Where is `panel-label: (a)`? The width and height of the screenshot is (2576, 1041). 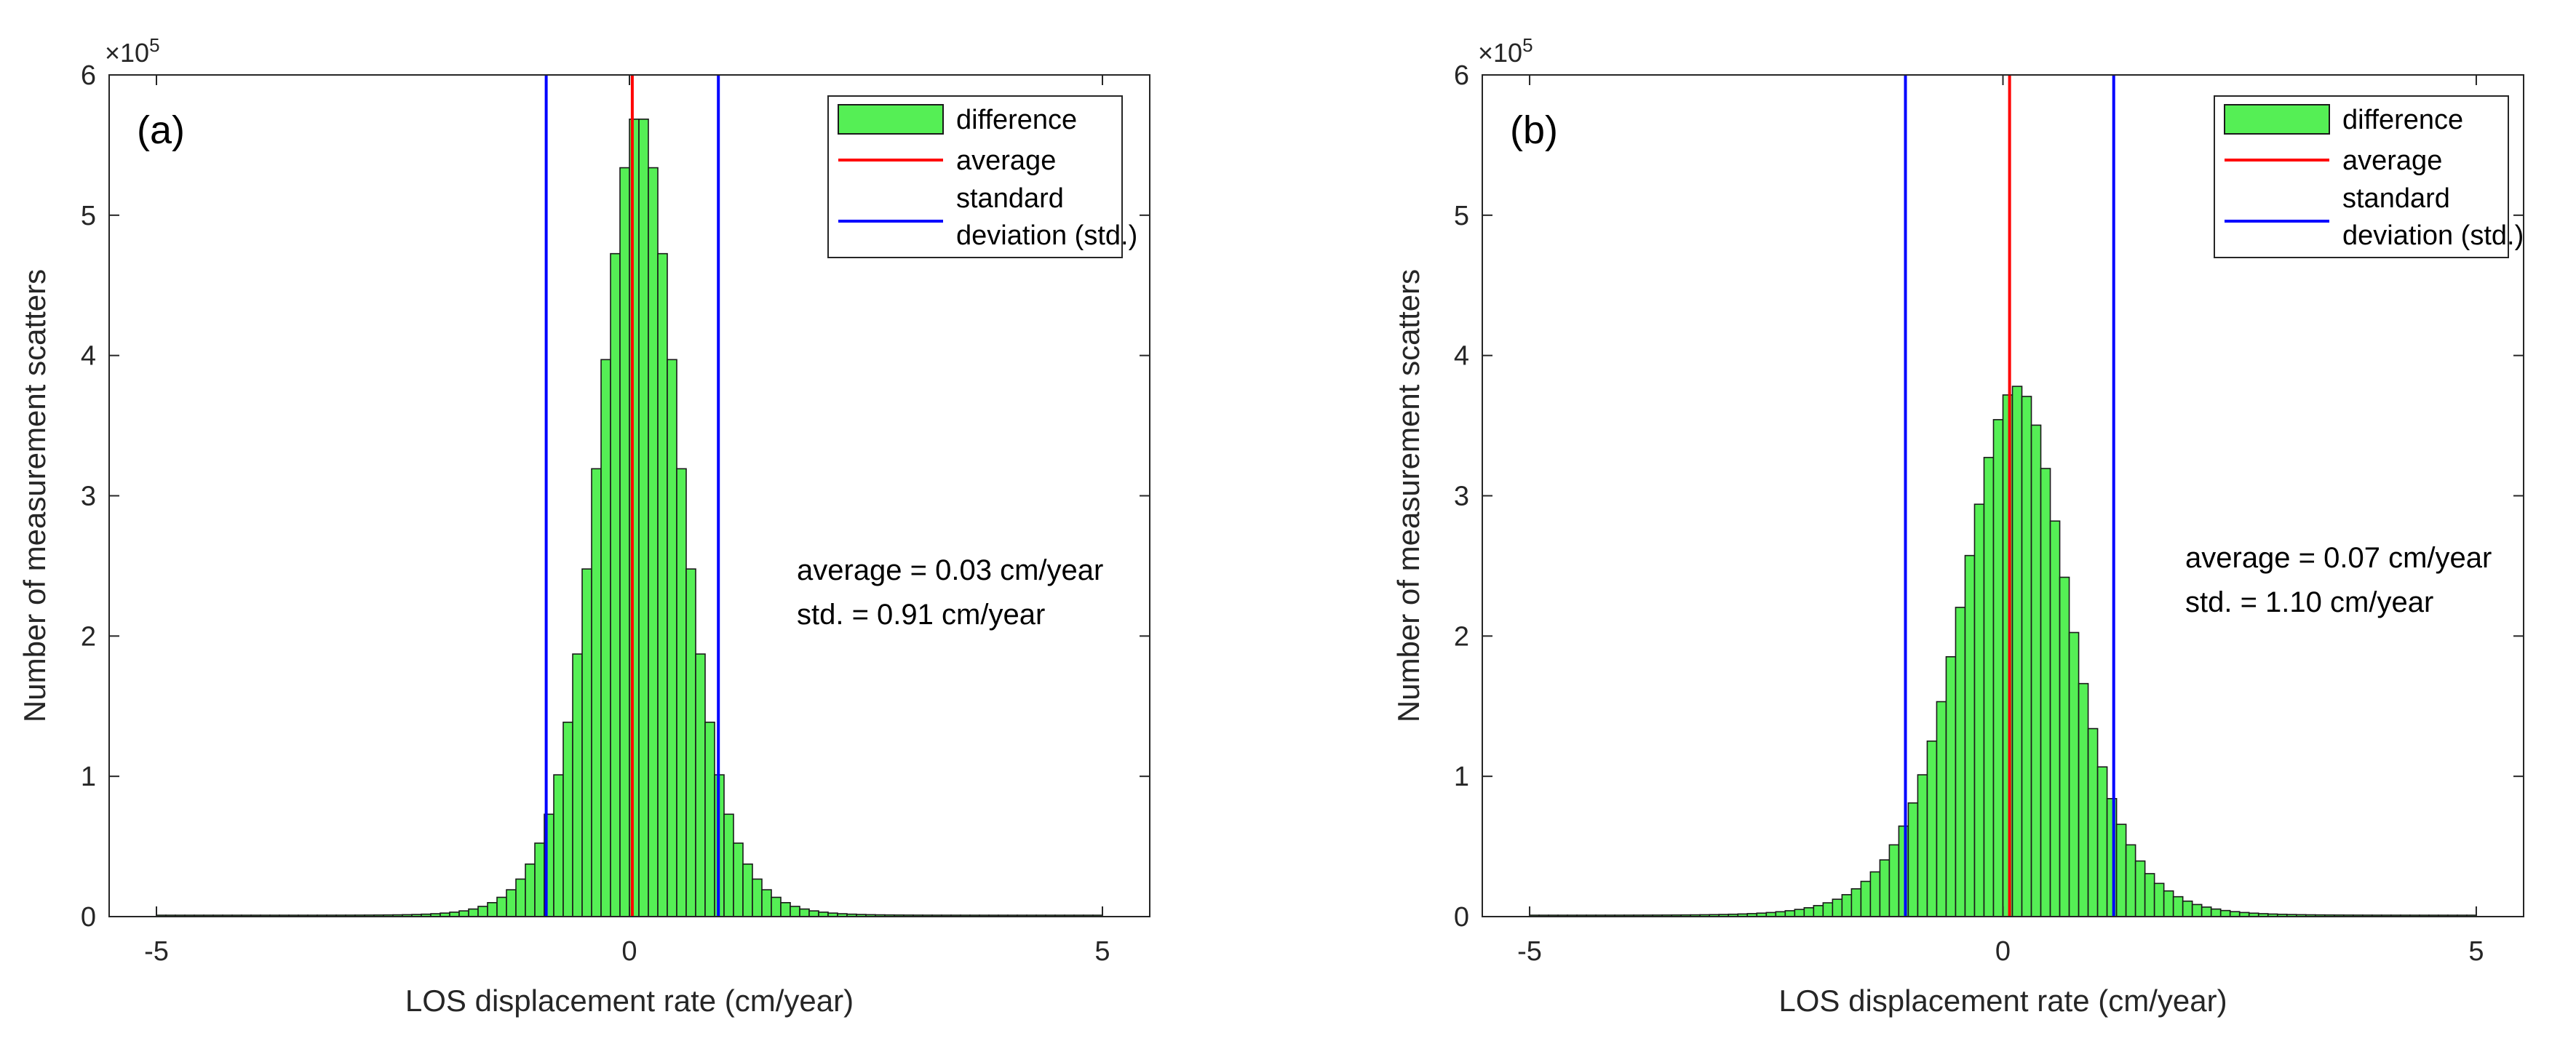
panel-label: (a) is located at coordinates (161, 130).